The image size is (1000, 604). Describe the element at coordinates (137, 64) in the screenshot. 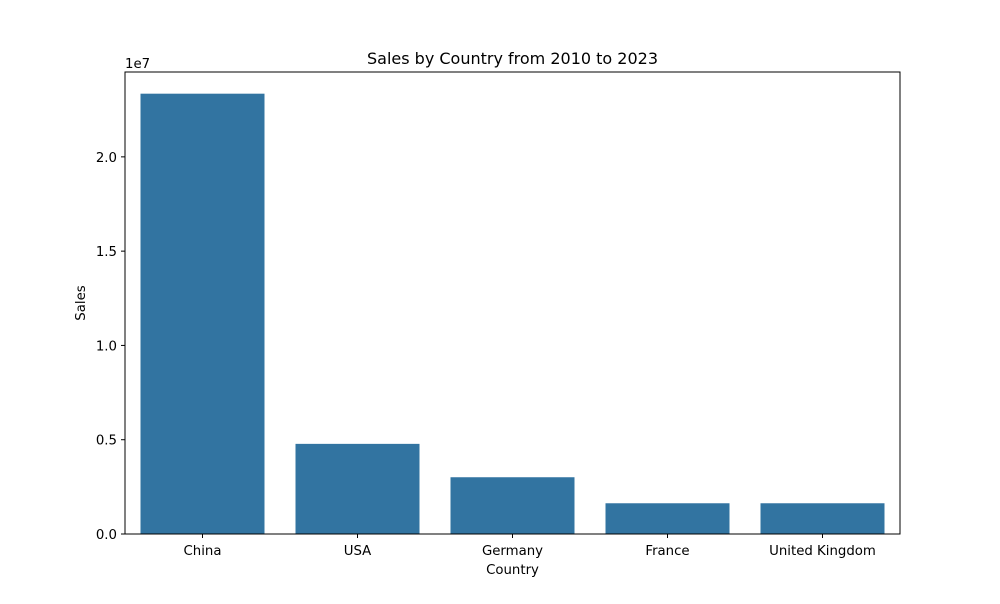

I see `y-axis-offset-label: 1e7` at that location.